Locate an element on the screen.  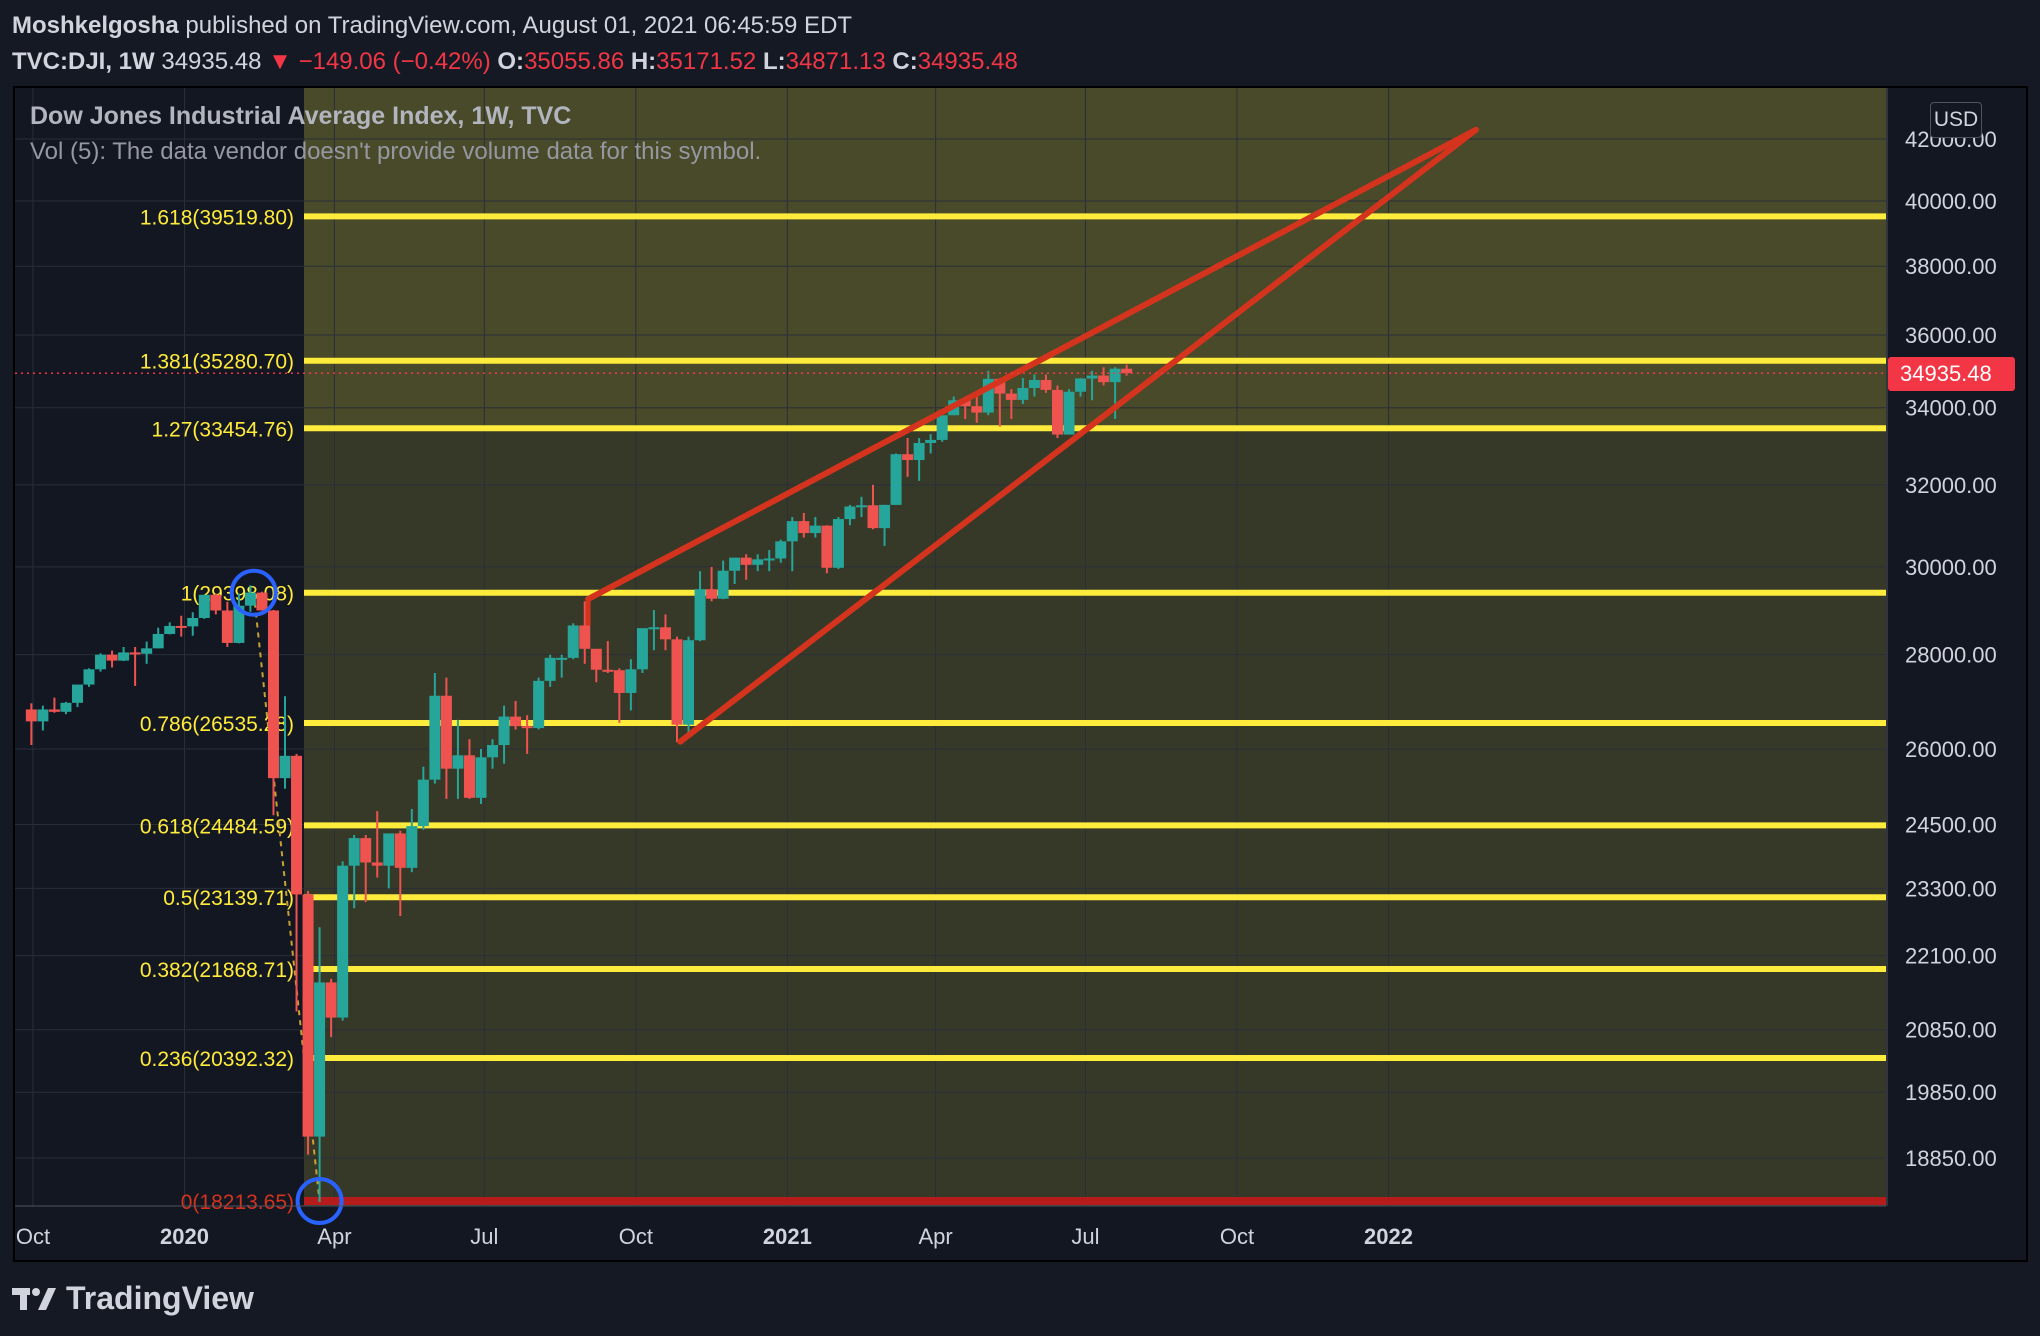
close-label: C: is located at coordinates (905, 61).